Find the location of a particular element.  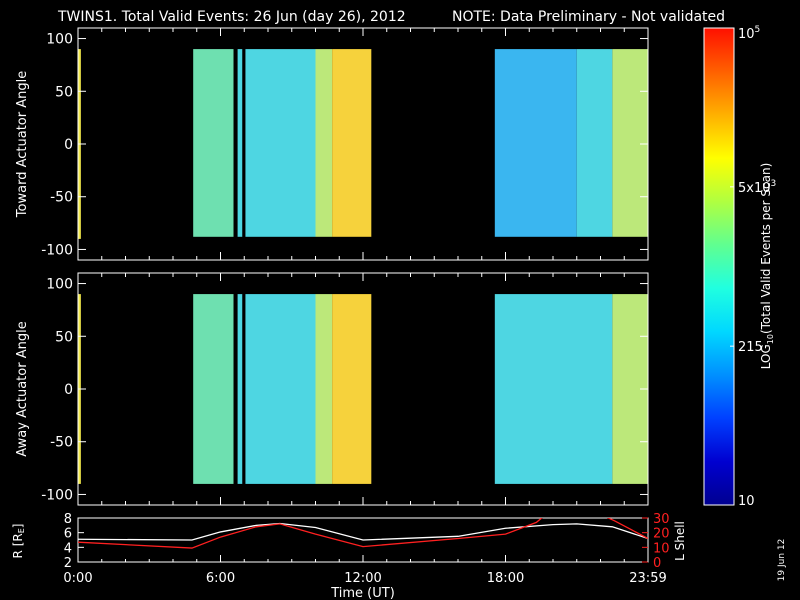

orbit-lines is located at coordinates (363, 533).